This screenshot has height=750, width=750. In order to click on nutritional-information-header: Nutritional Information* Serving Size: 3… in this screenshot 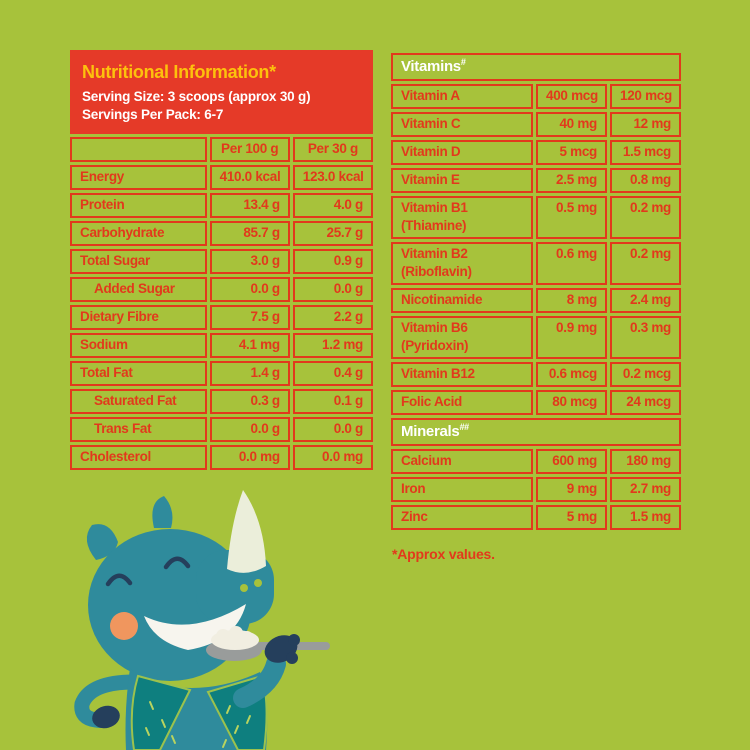, I will do `click(221, 92)`.